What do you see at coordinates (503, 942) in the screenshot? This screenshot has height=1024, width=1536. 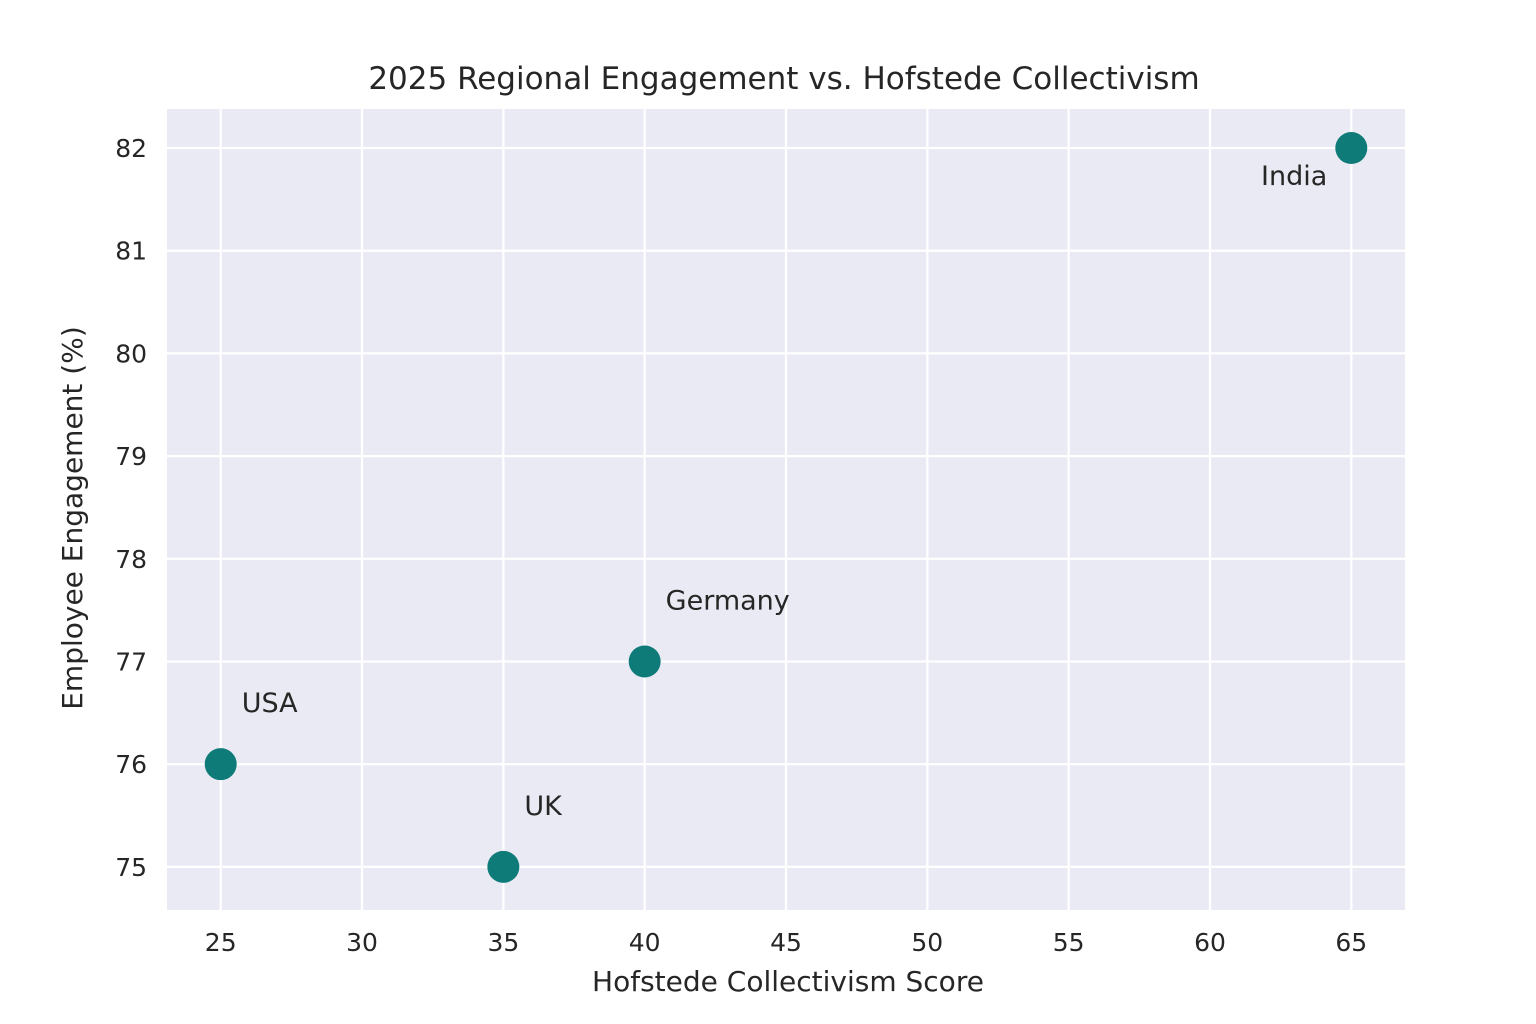 I see `x-tick-label: 35` at bounding box center [503, 942].